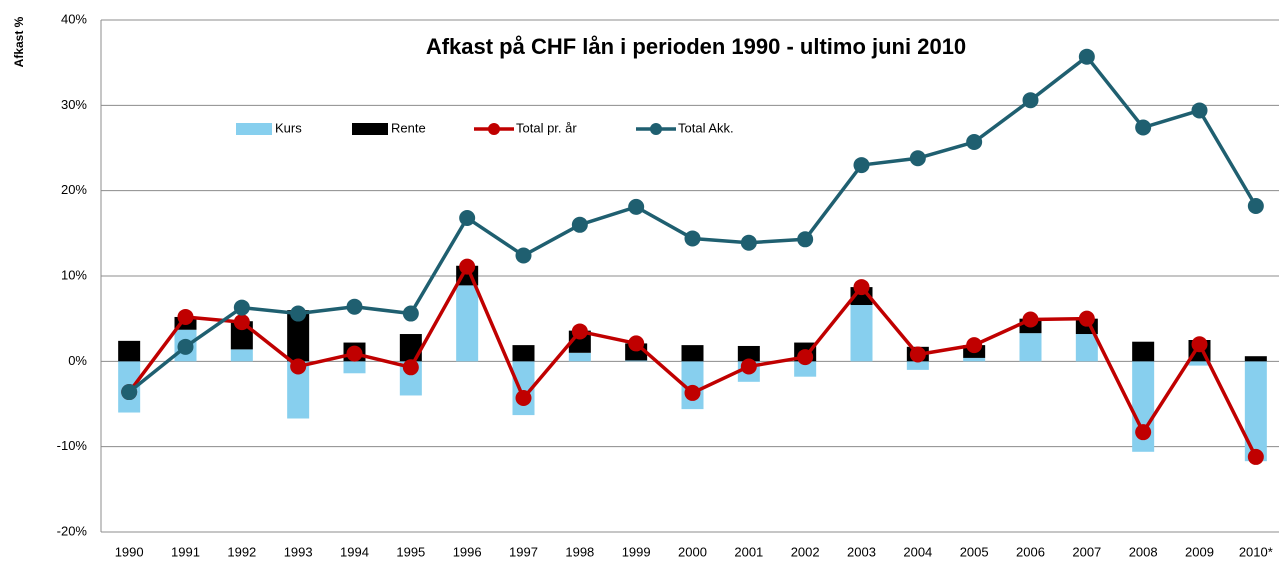 This screenshot has width=1279, height=563. What do you see at coordinates (74, 104) in the screenshot?
I see `y-tick-label: 30%` at bounding box center [74, 104].